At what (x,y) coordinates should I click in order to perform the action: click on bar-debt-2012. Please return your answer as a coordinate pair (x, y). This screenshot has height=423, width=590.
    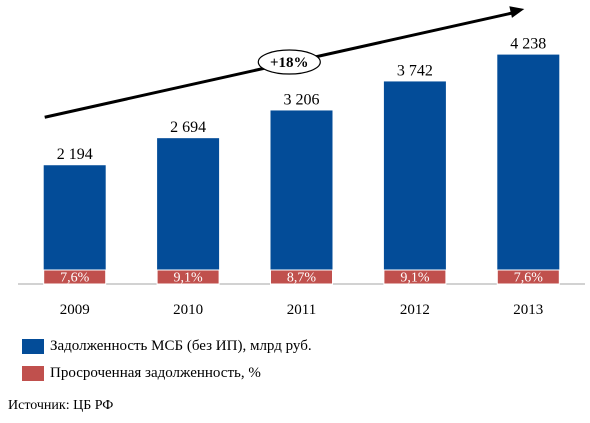
    Looking at the image, I should click on (414, 183).